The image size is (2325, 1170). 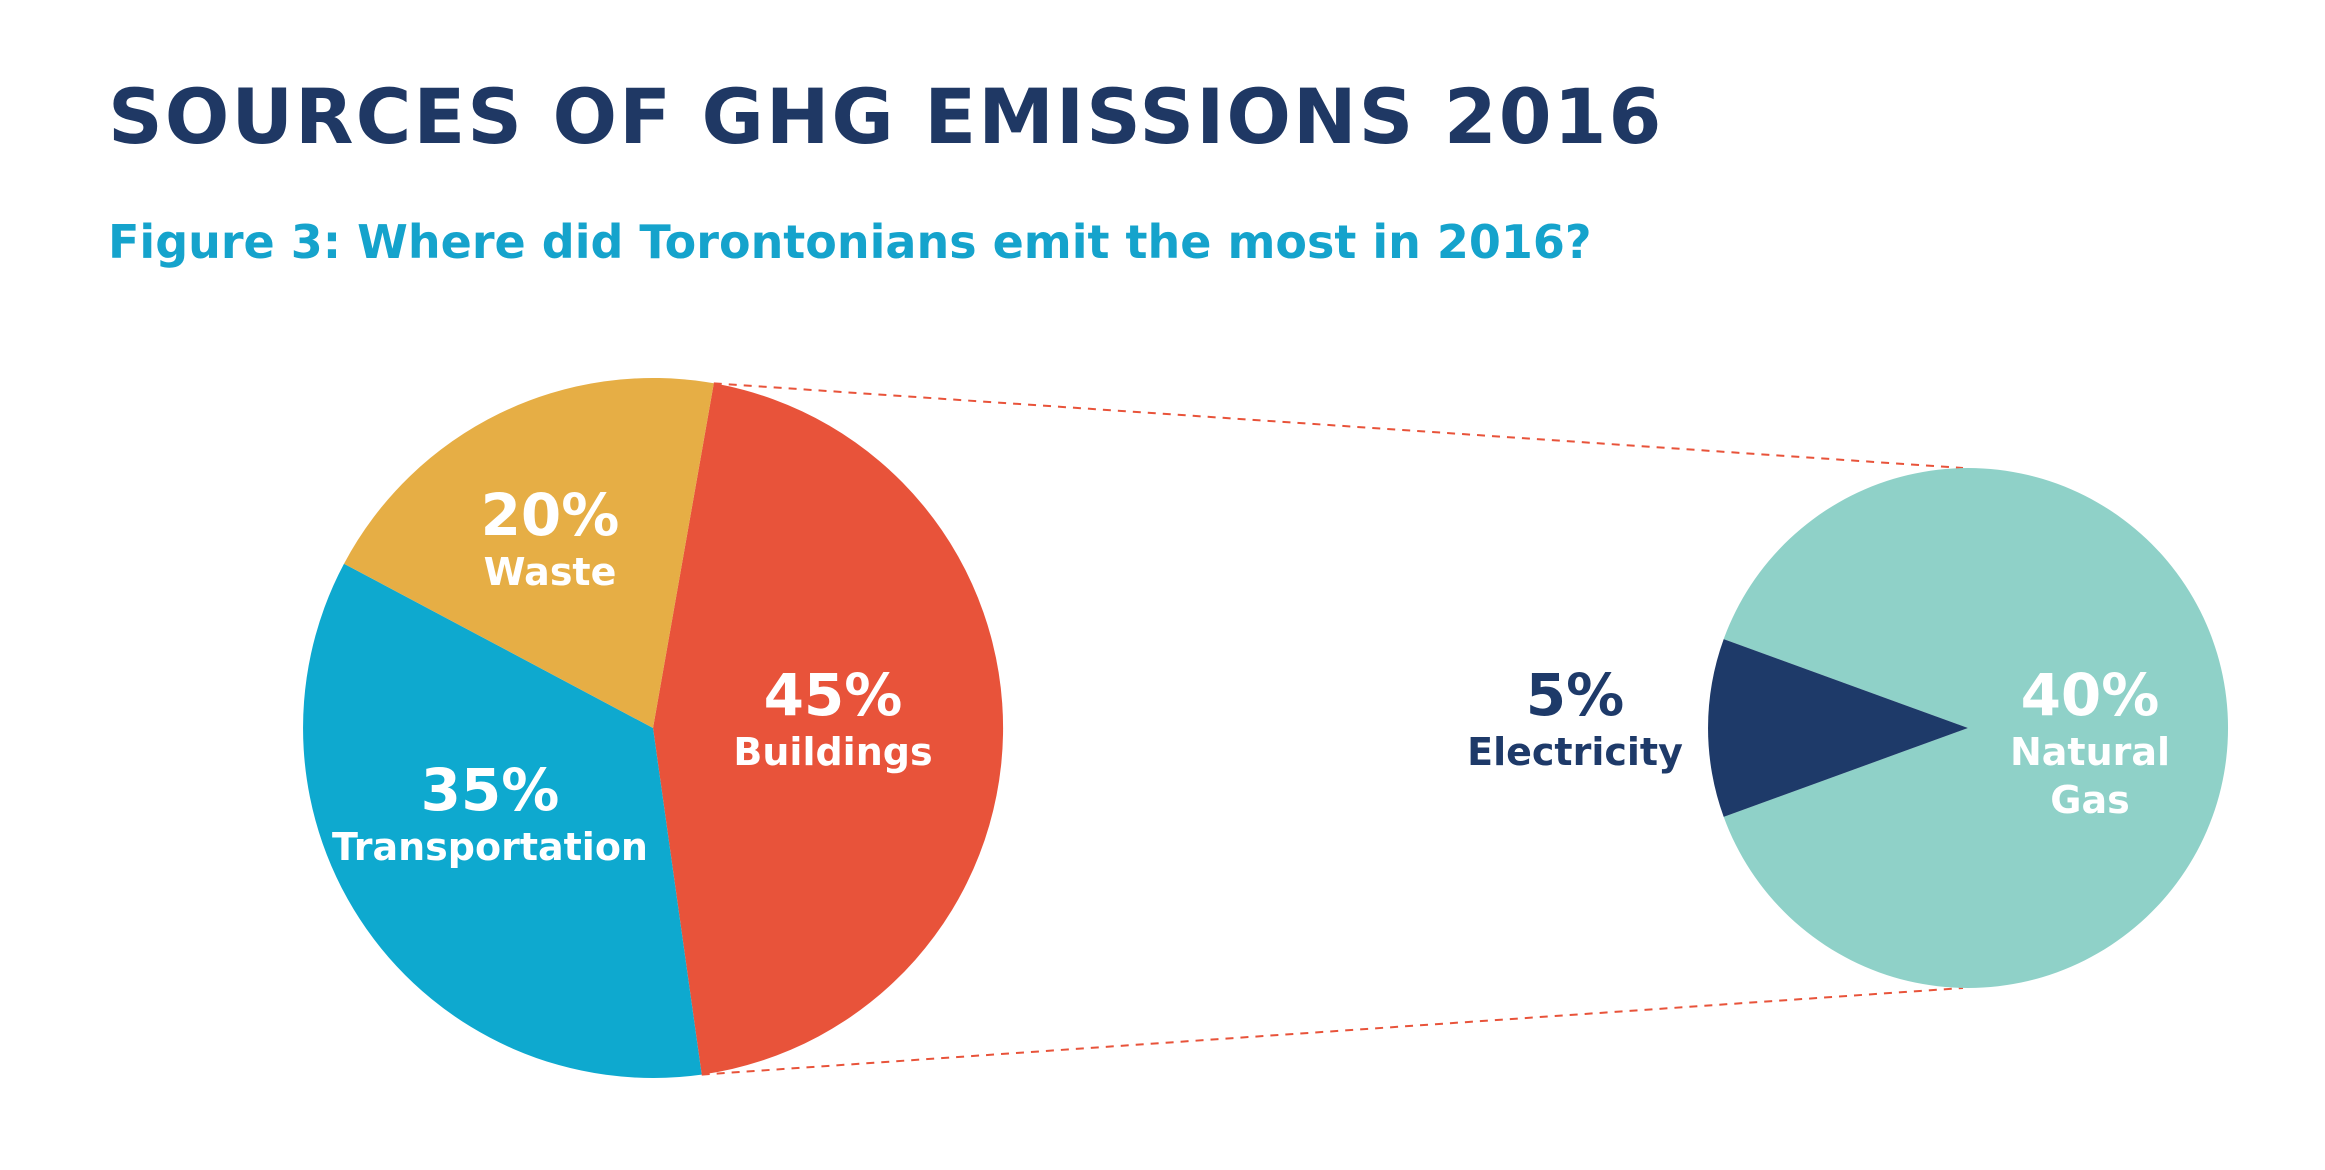 What do you see at coordinates (550, 515) in the screenshot?
I see `value-label-waste: 20%` at bounding box center [550, 515].